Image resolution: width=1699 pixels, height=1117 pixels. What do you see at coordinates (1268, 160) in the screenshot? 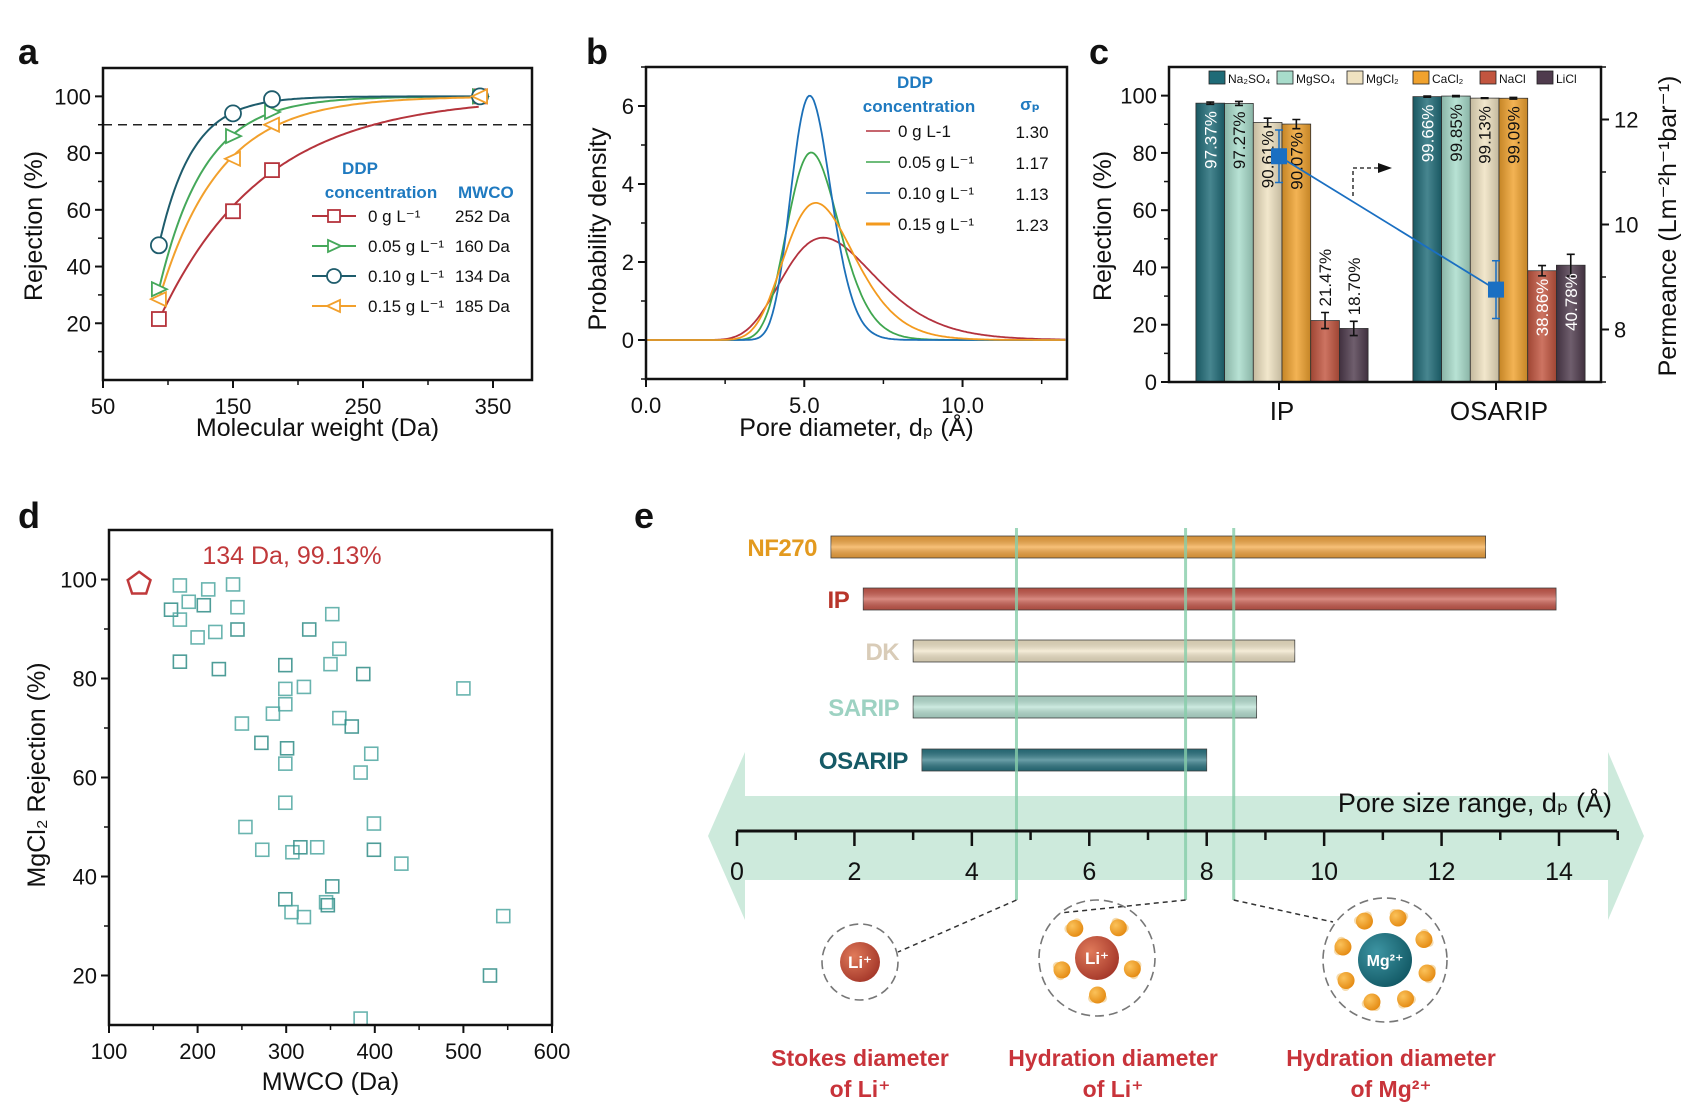
I see `bar-value-label: 90.61%` at bounding box center [1268, 160].